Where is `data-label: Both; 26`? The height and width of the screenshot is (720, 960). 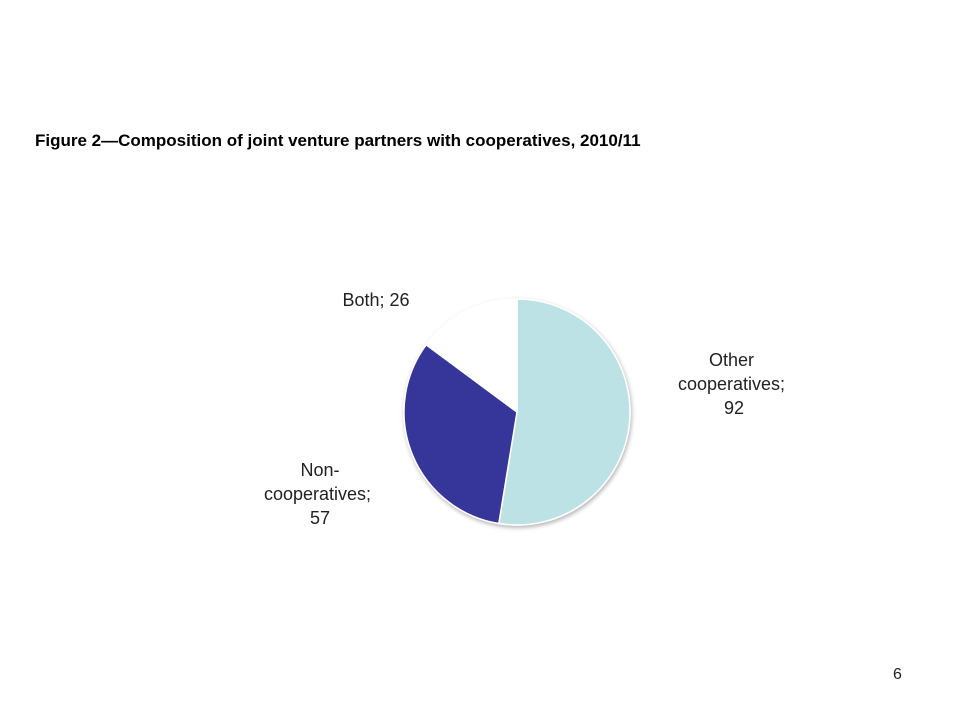 data-label: Both; 26 is located at coordinates (375, 300).